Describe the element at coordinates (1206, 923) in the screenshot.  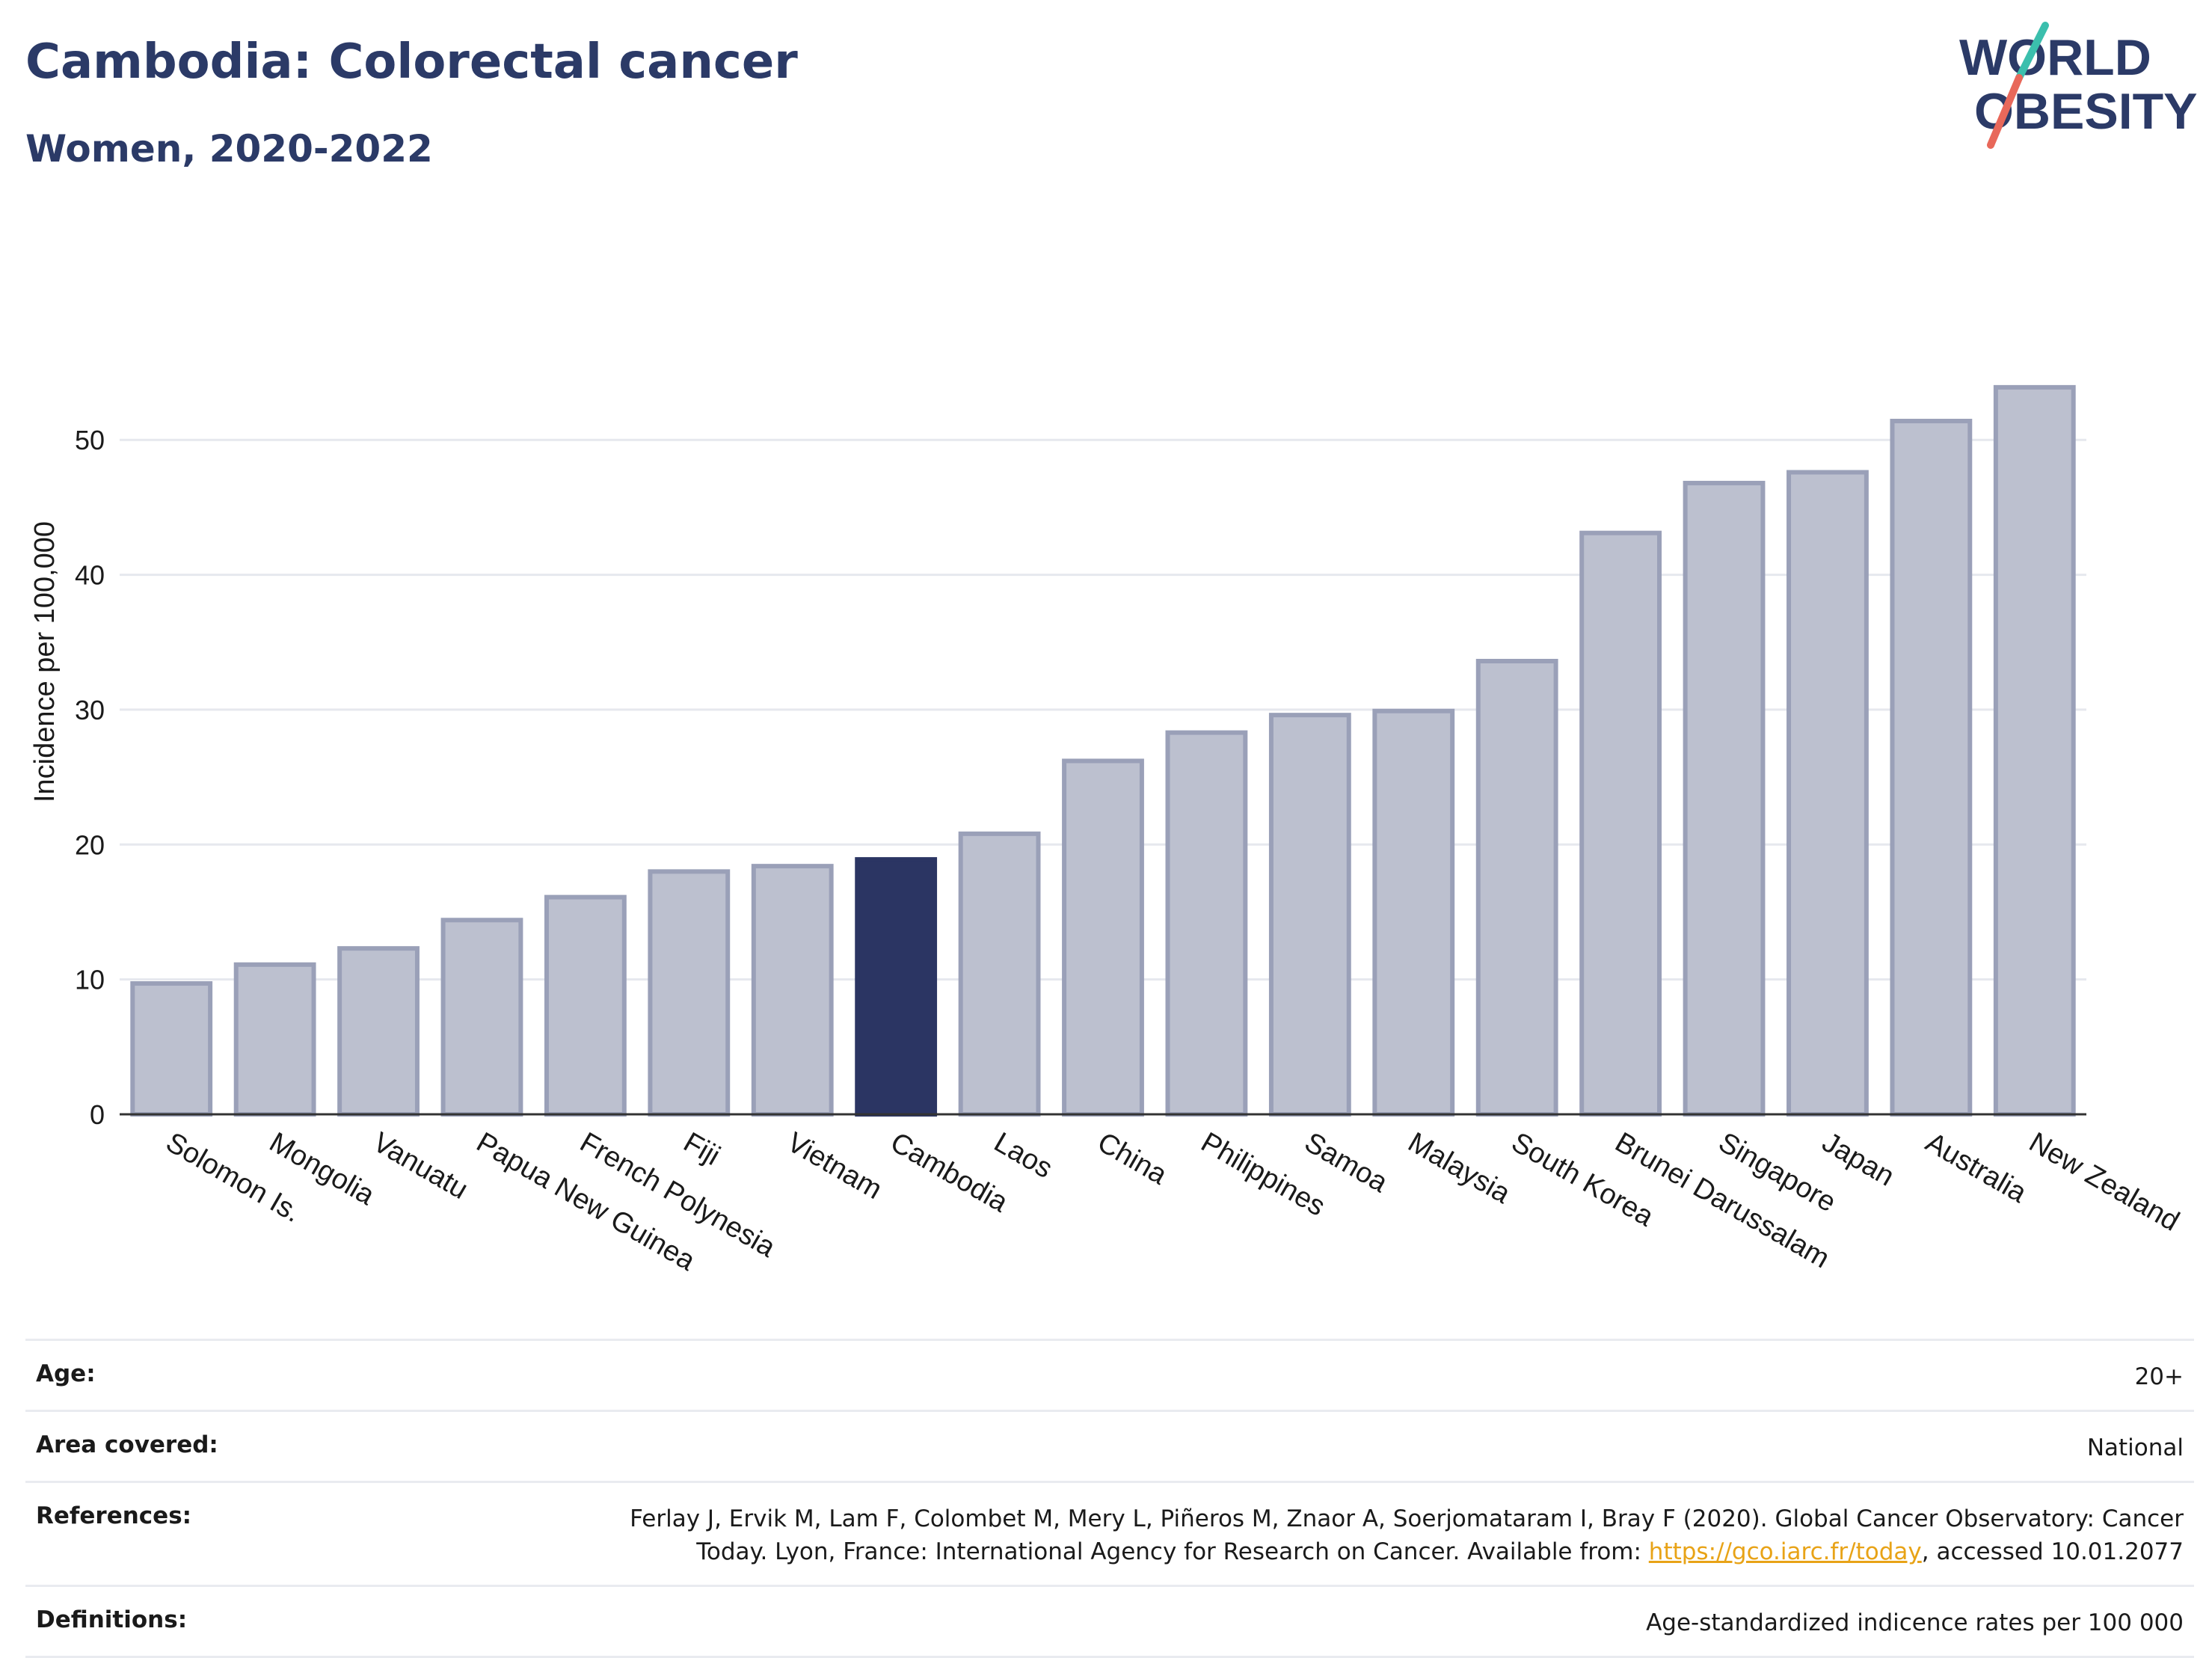
I see `bar-philippines` at that location.